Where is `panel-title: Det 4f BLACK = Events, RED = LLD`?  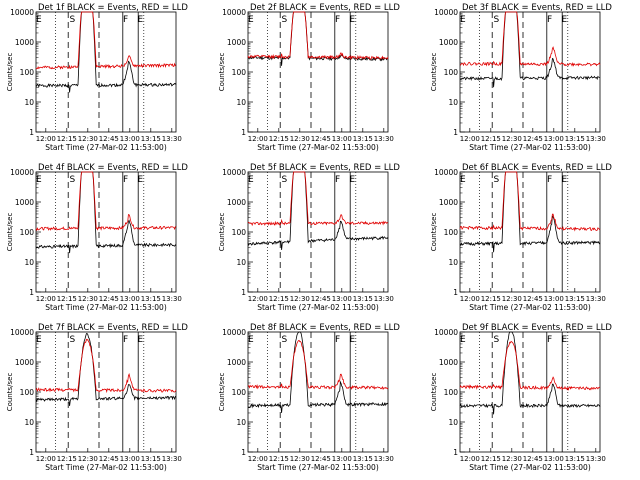
panel-title: Det 4f BLACK = Events, RED = LLD is located at coordinates (113, 168).